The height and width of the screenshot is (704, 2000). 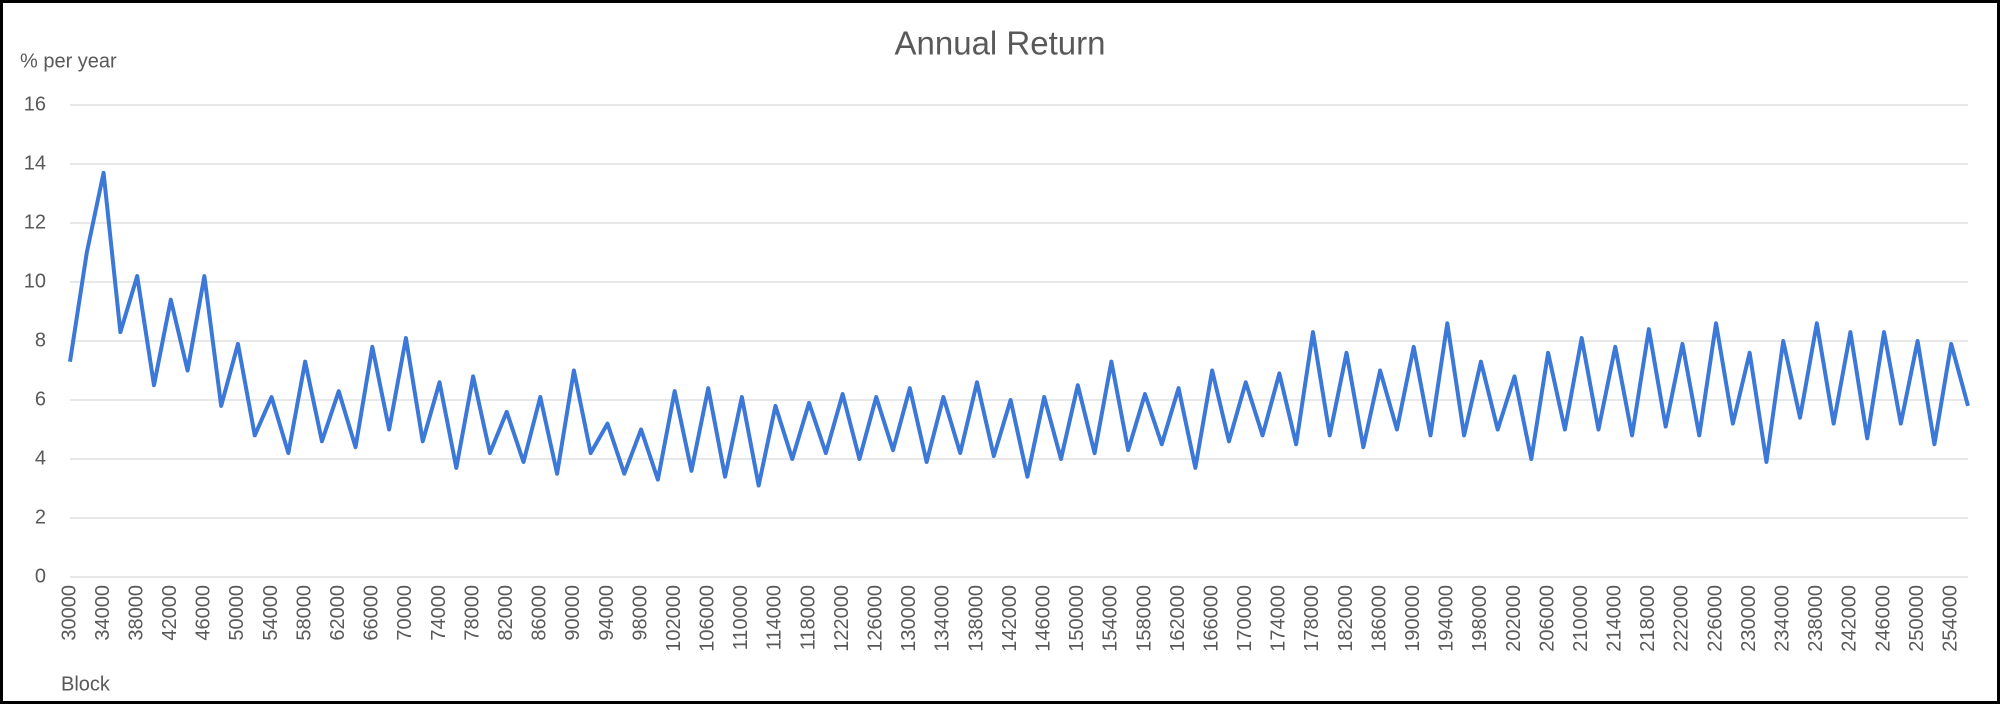 I want to click on x-tick-label: 50000, so click(x=237, y=613).